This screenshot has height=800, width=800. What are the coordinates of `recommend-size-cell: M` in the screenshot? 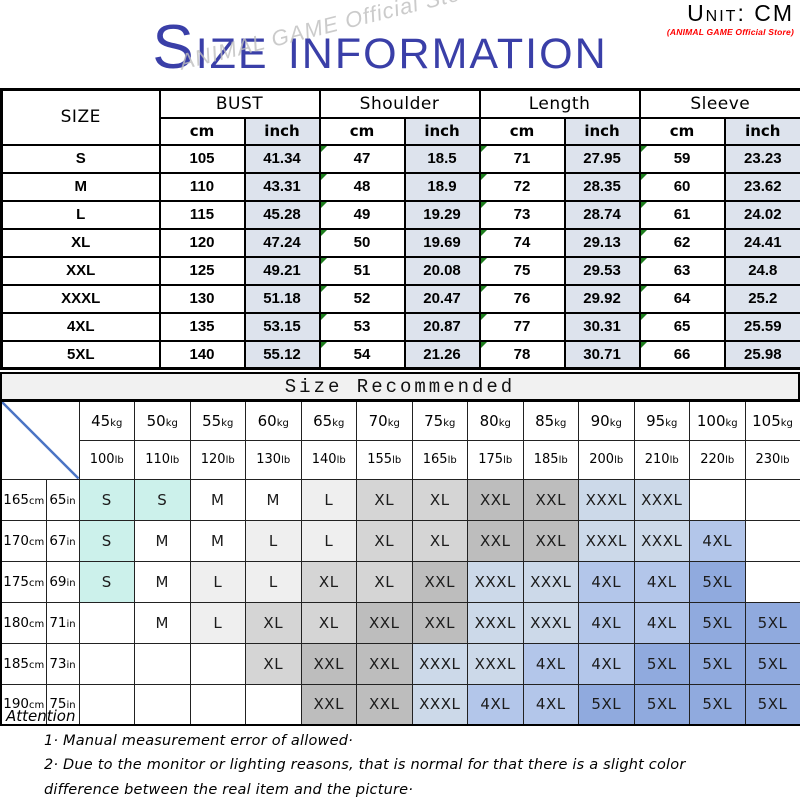 It's located at (273, 499).